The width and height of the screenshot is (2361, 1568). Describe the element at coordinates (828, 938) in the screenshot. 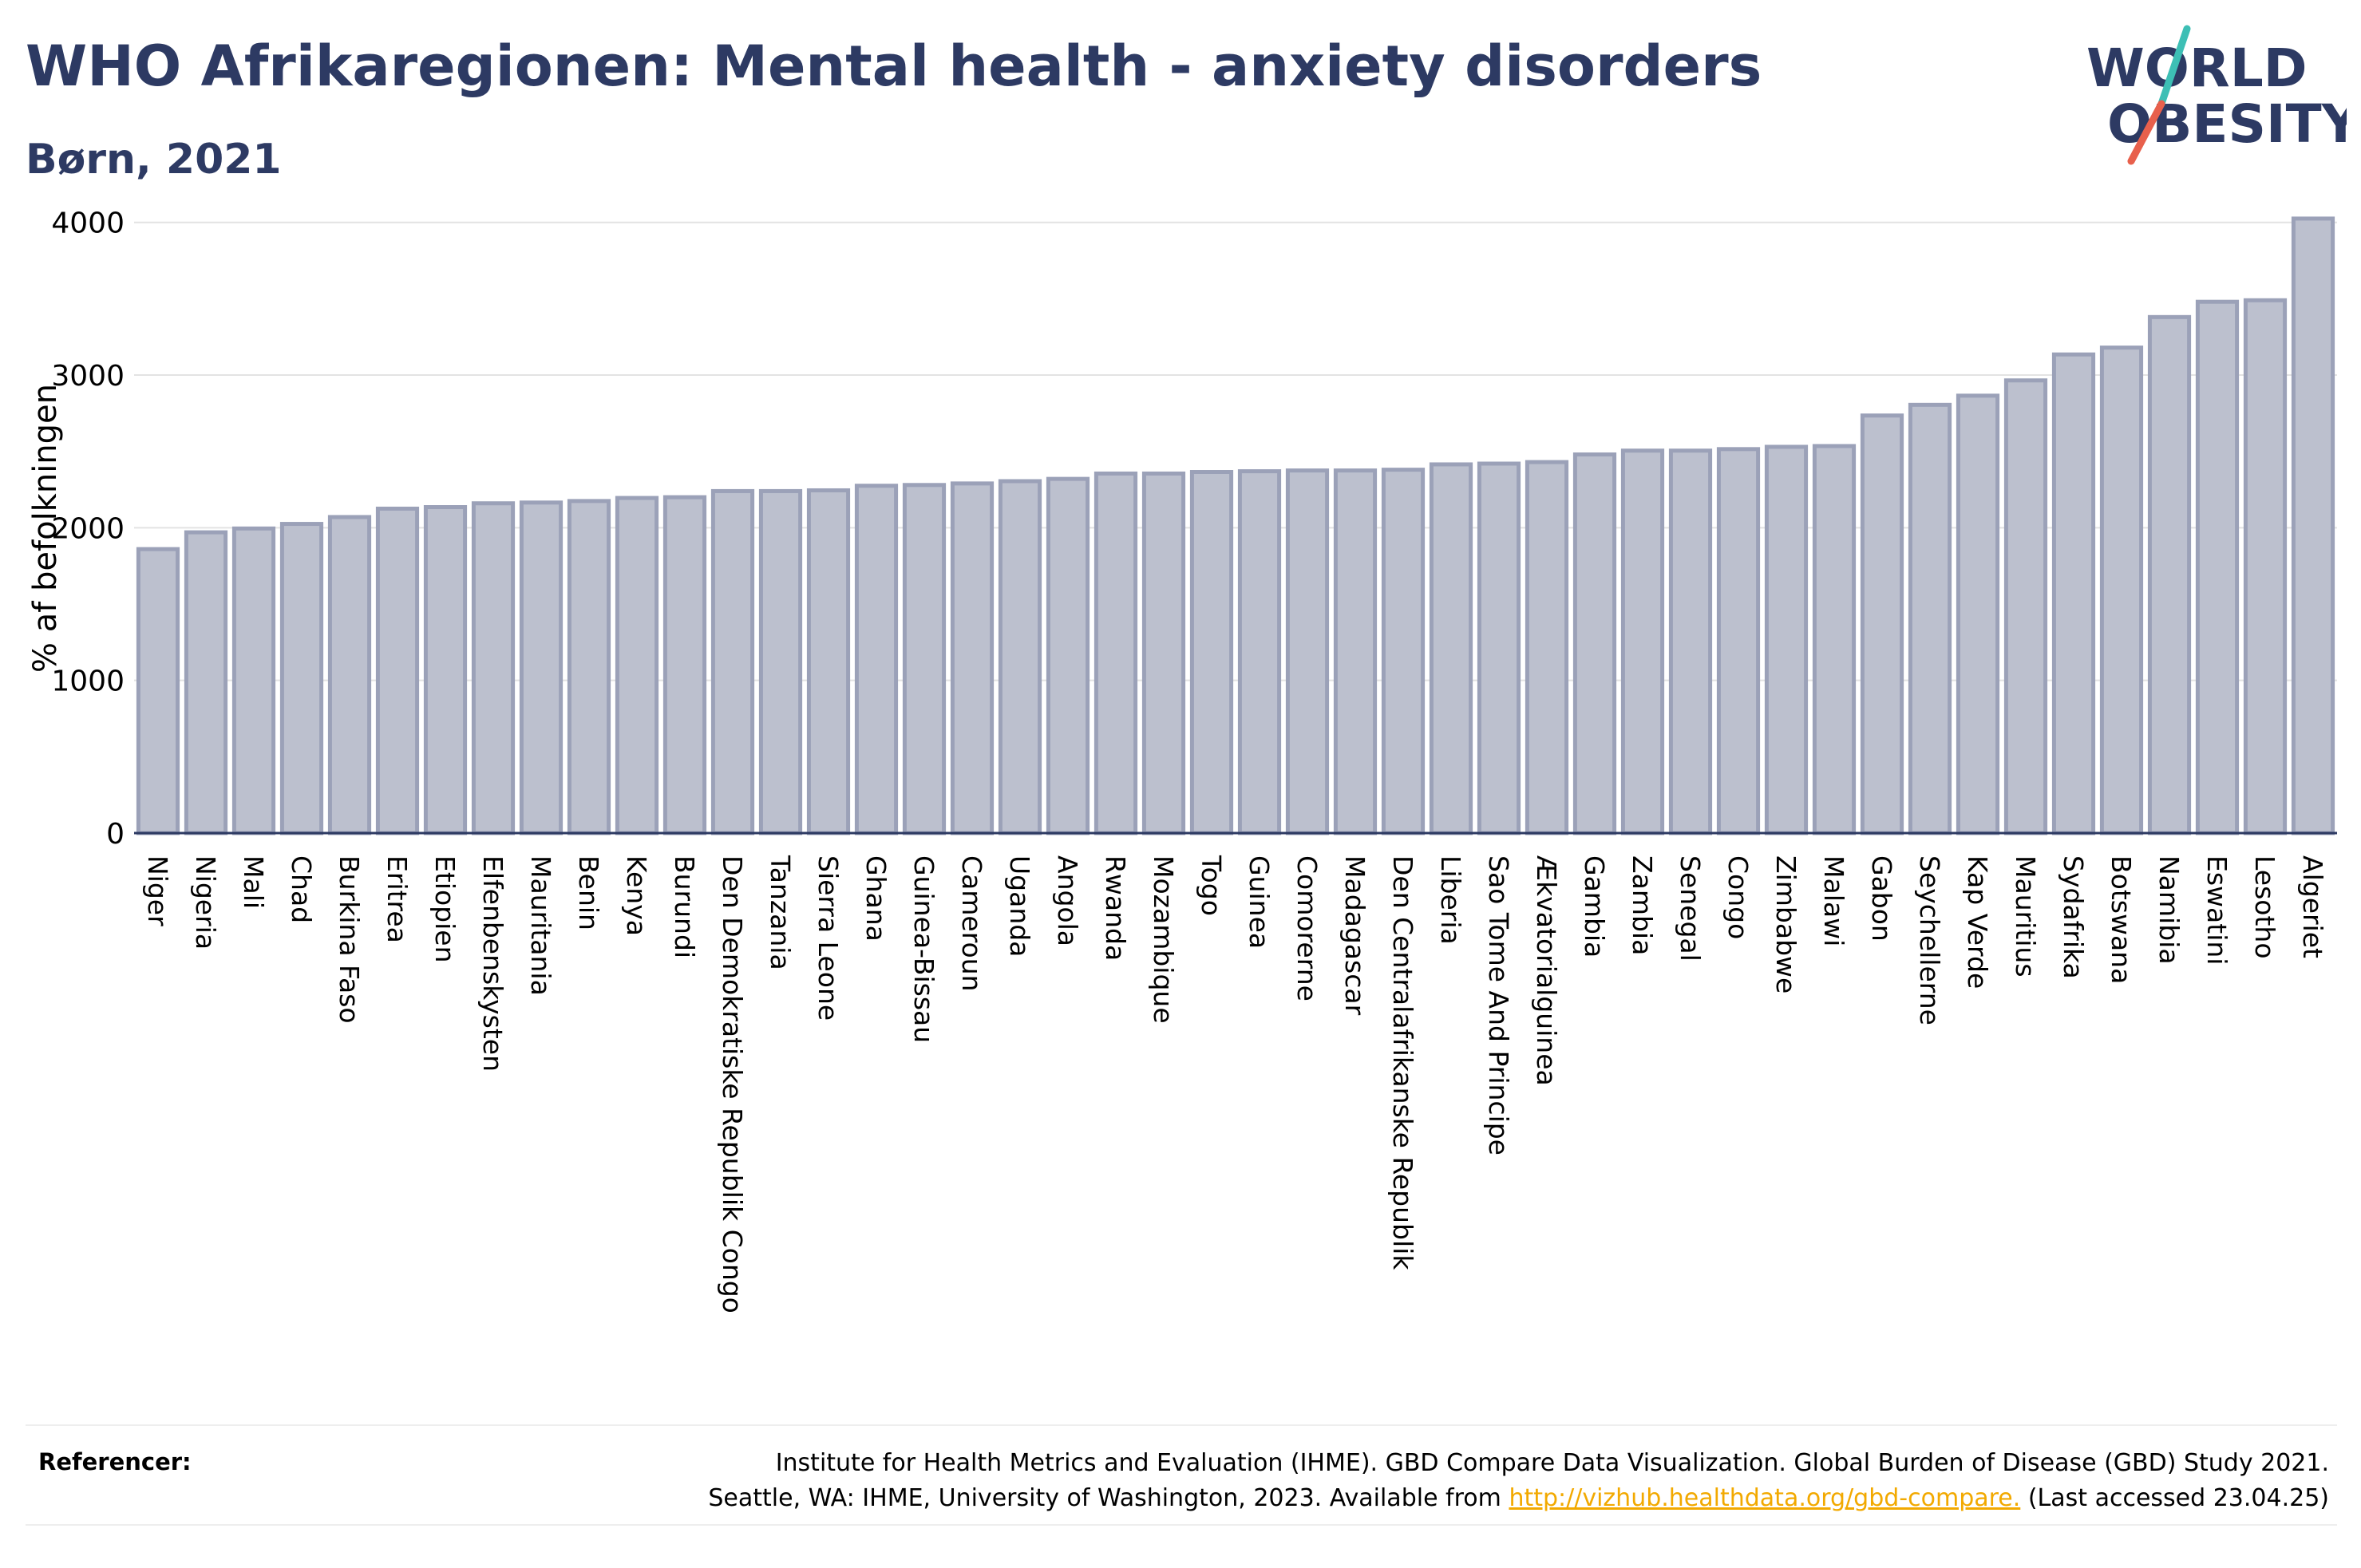

I see `x-tick-label: Sierra Leone` at that location.